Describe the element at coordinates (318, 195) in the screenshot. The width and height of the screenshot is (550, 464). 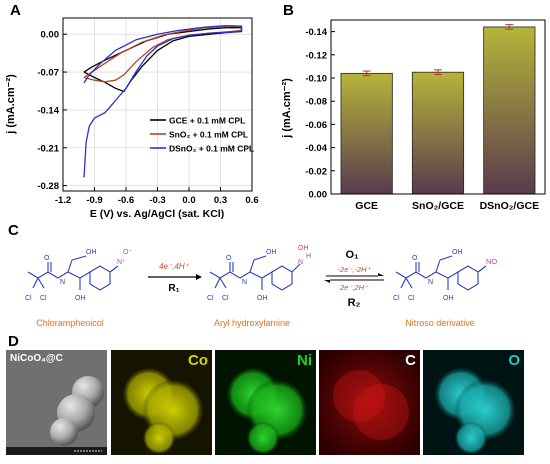
I see `bar-y-tick-label: 0.00` at that location.